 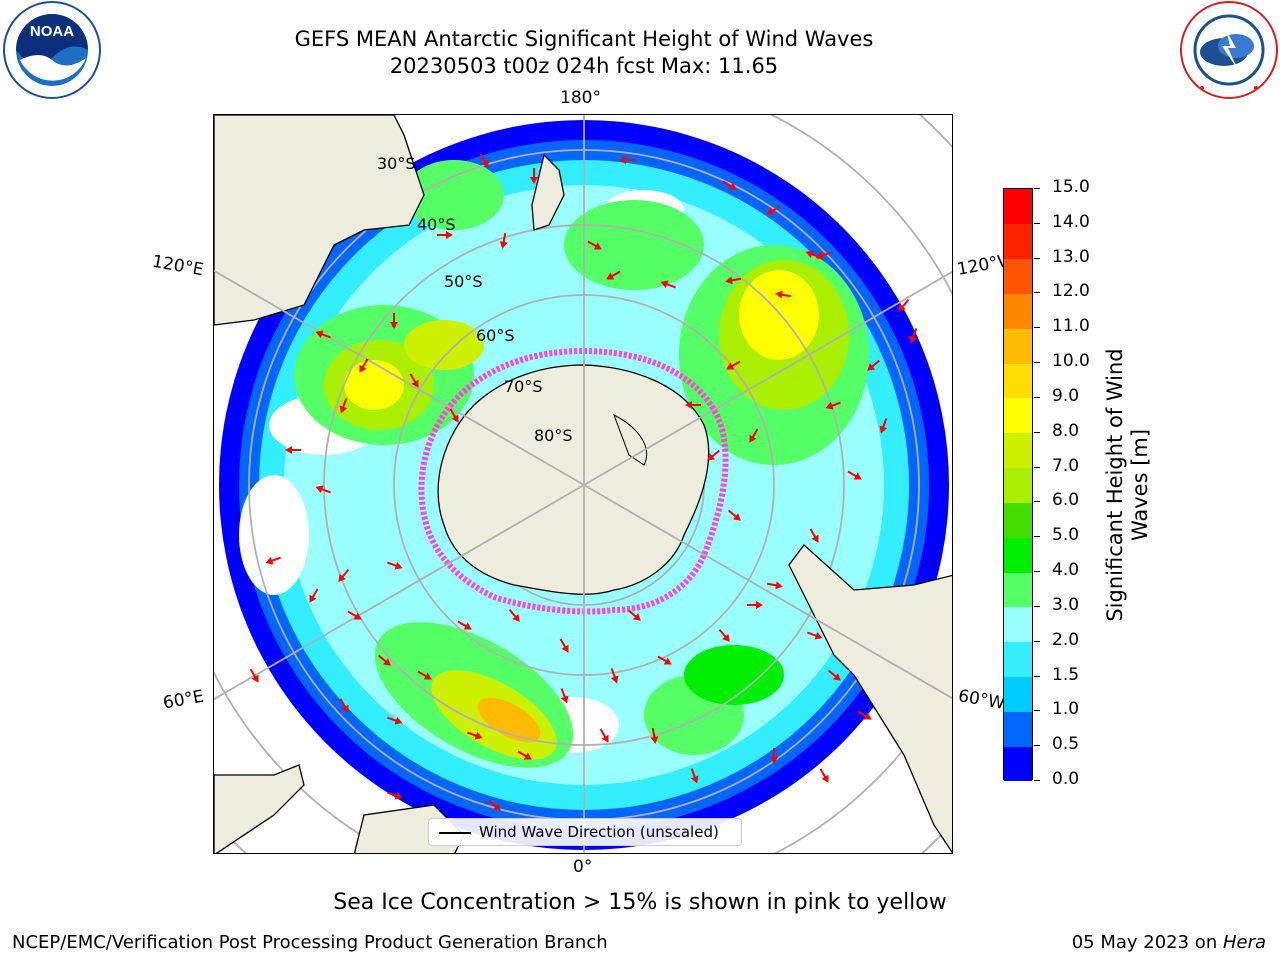 I want to click on colorbar-tick-label: 12.0, so click(x=1071, y=291).